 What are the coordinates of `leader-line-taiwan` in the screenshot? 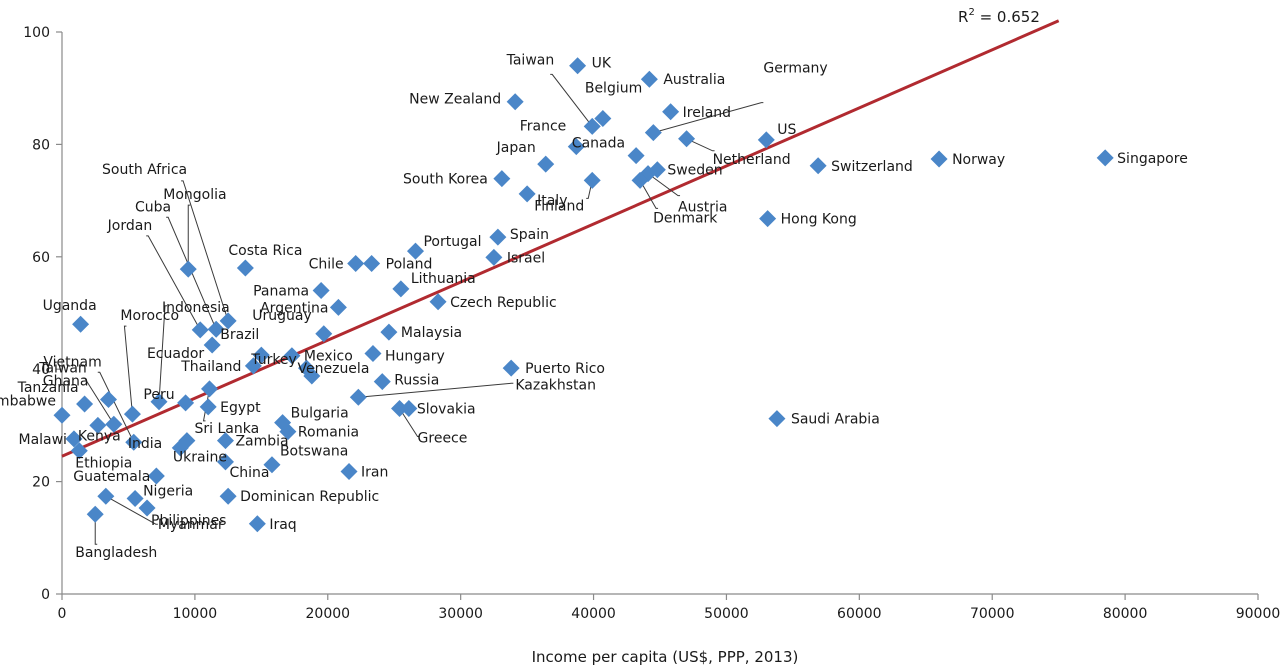 It's located at (98, 401).